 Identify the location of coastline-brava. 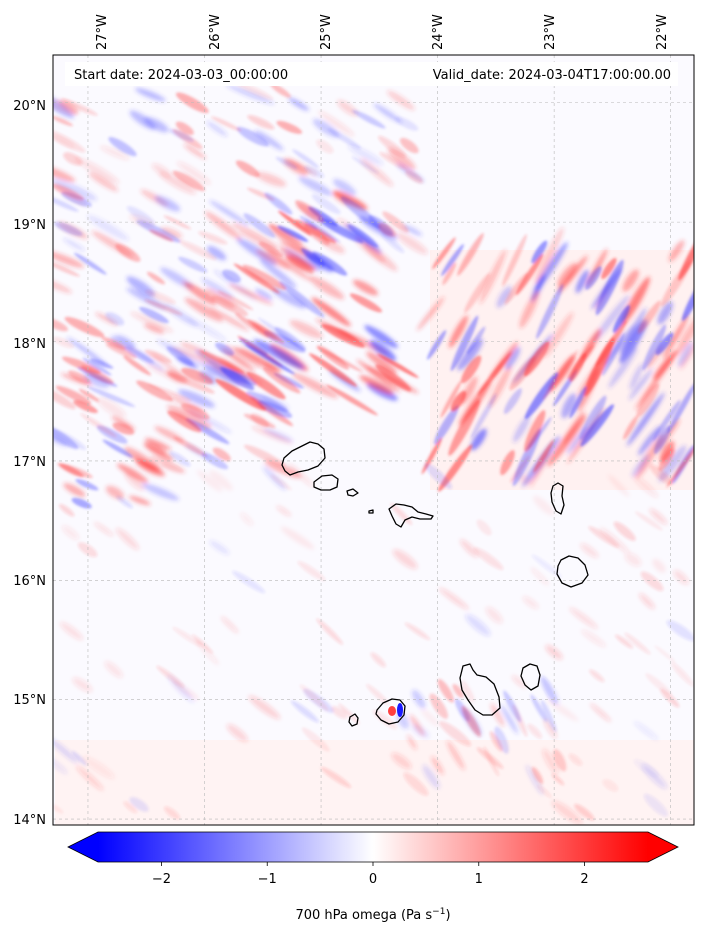
(353, 720).